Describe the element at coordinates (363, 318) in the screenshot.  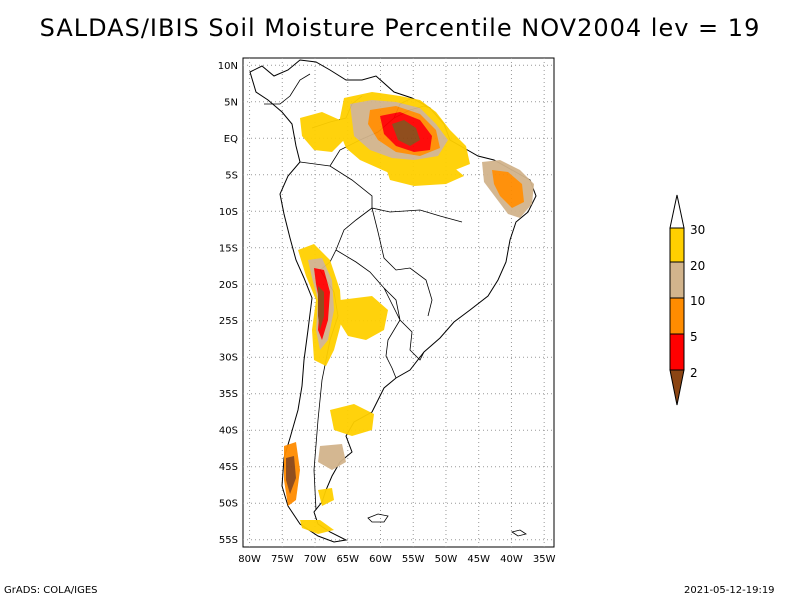
I see `chaco-patch-yellow` at that location.